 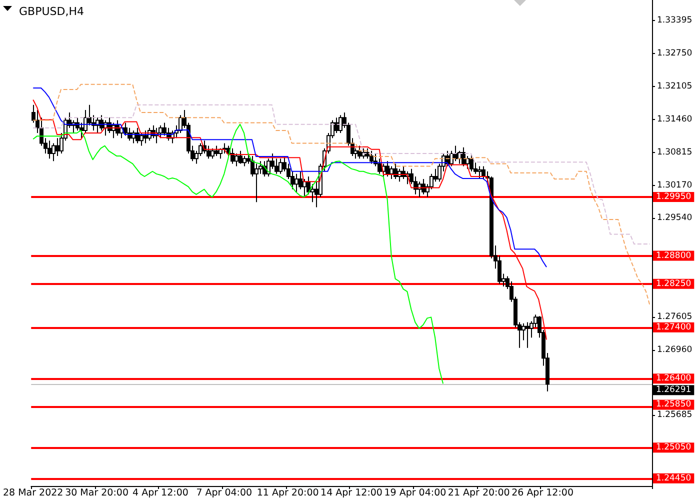 What do you see at coordinates (674, 21) in the screenshot?
I see `y-tick-label: 1.33395` at bounding box center [674, 21].